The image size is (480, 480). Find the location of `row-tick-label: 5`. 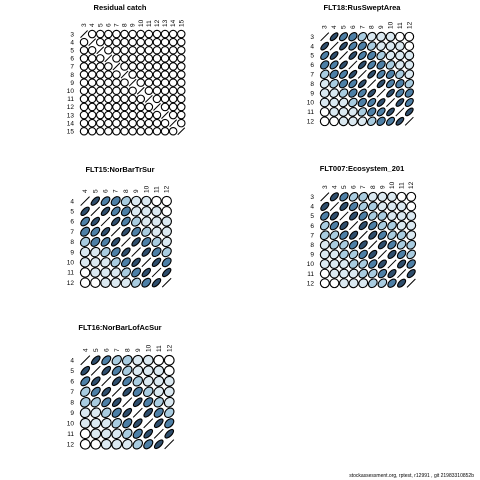

row-tick-label: 5 is located at coordinates (72, 50).